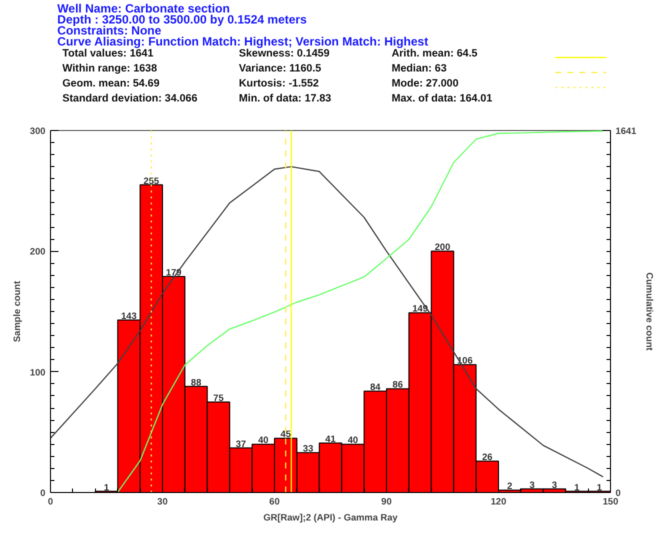 The image size is (666, 534). I want to click on y-tick-label: 0, so click(43, 493).